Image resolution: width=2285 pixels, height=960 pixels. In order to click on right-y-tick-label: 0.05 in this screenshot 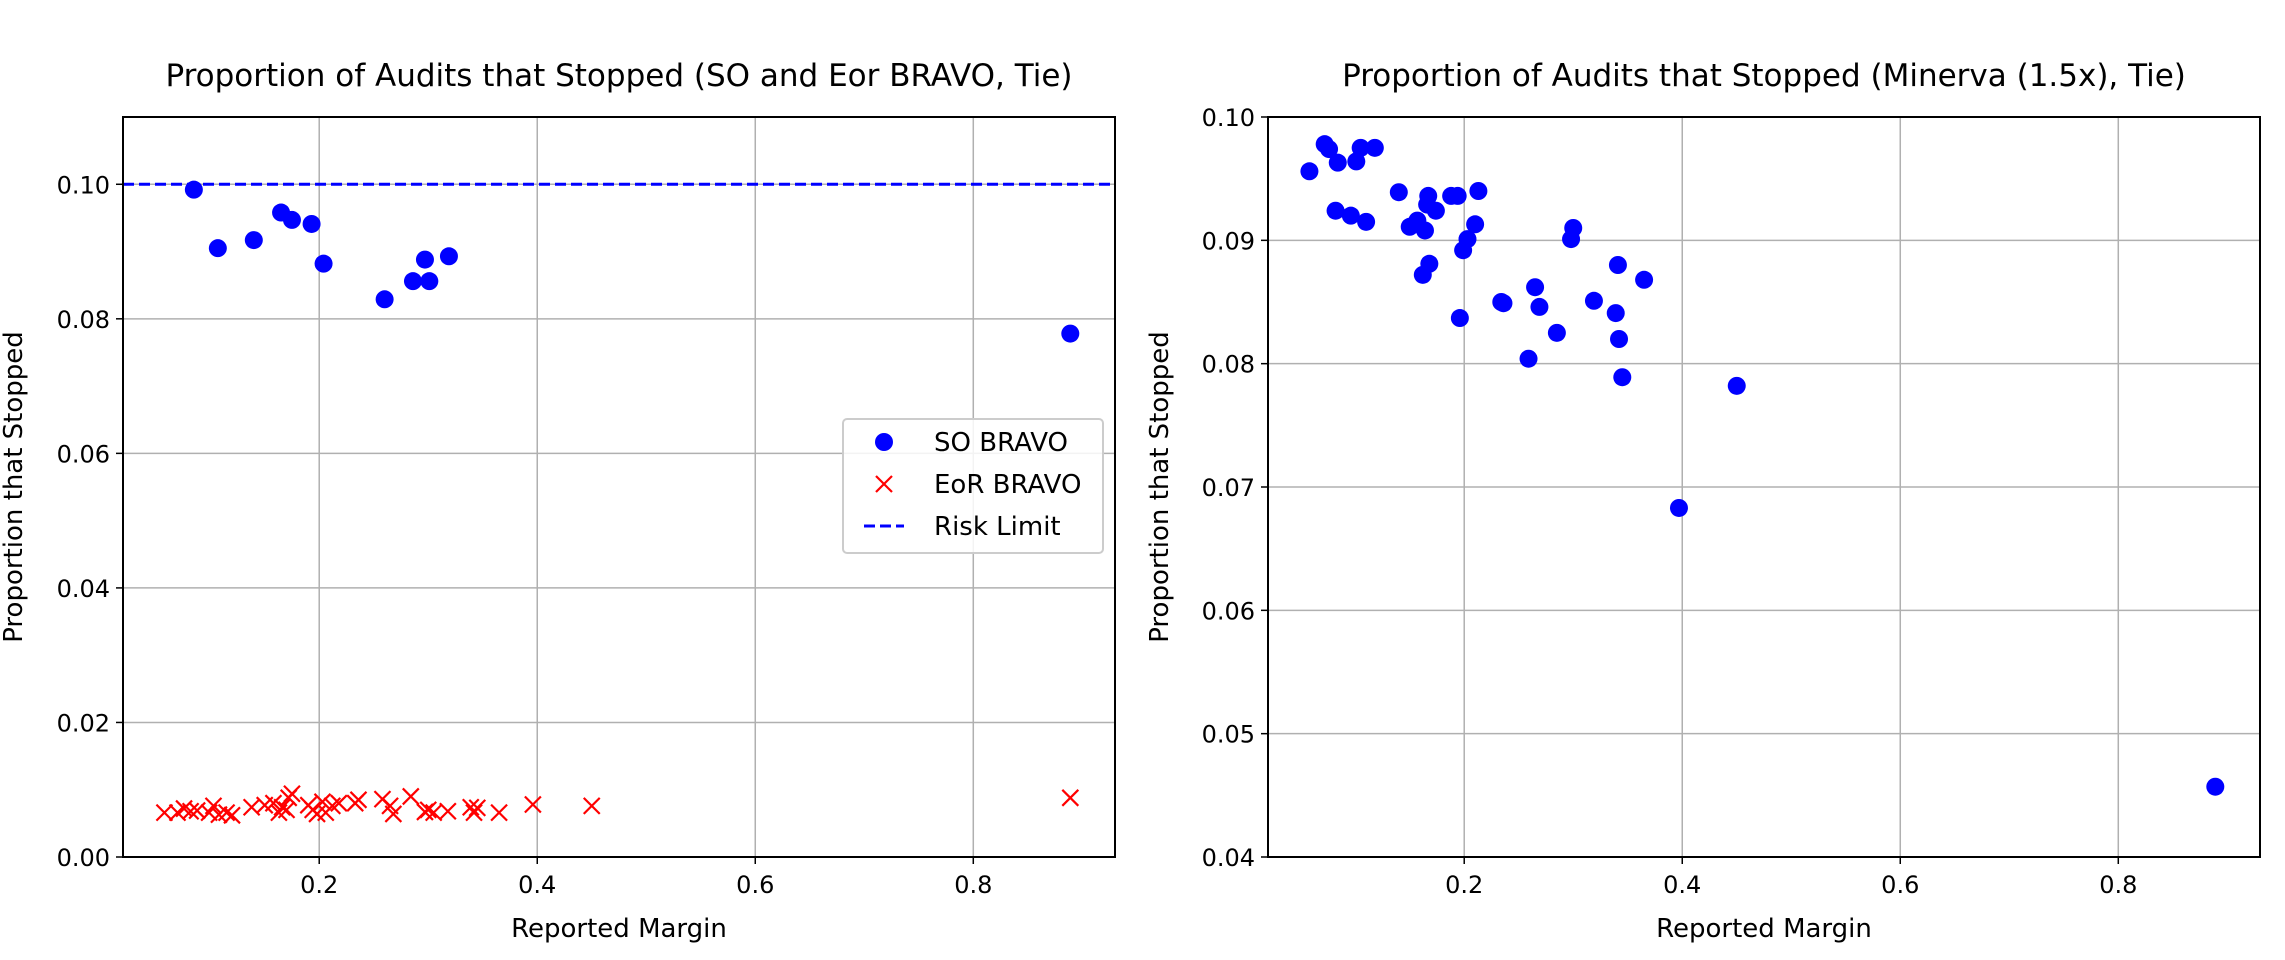, I will do `click(1228, 735)`.